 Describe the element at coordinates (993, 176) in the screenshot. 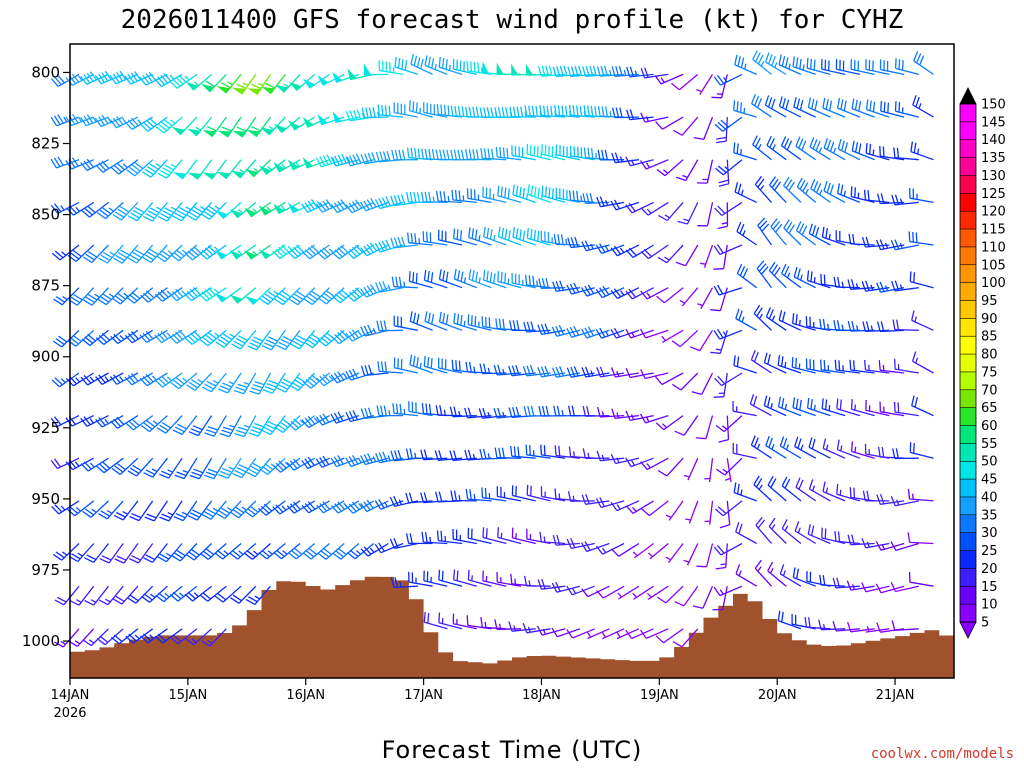

I see `colorbar-label: 130` at that location.